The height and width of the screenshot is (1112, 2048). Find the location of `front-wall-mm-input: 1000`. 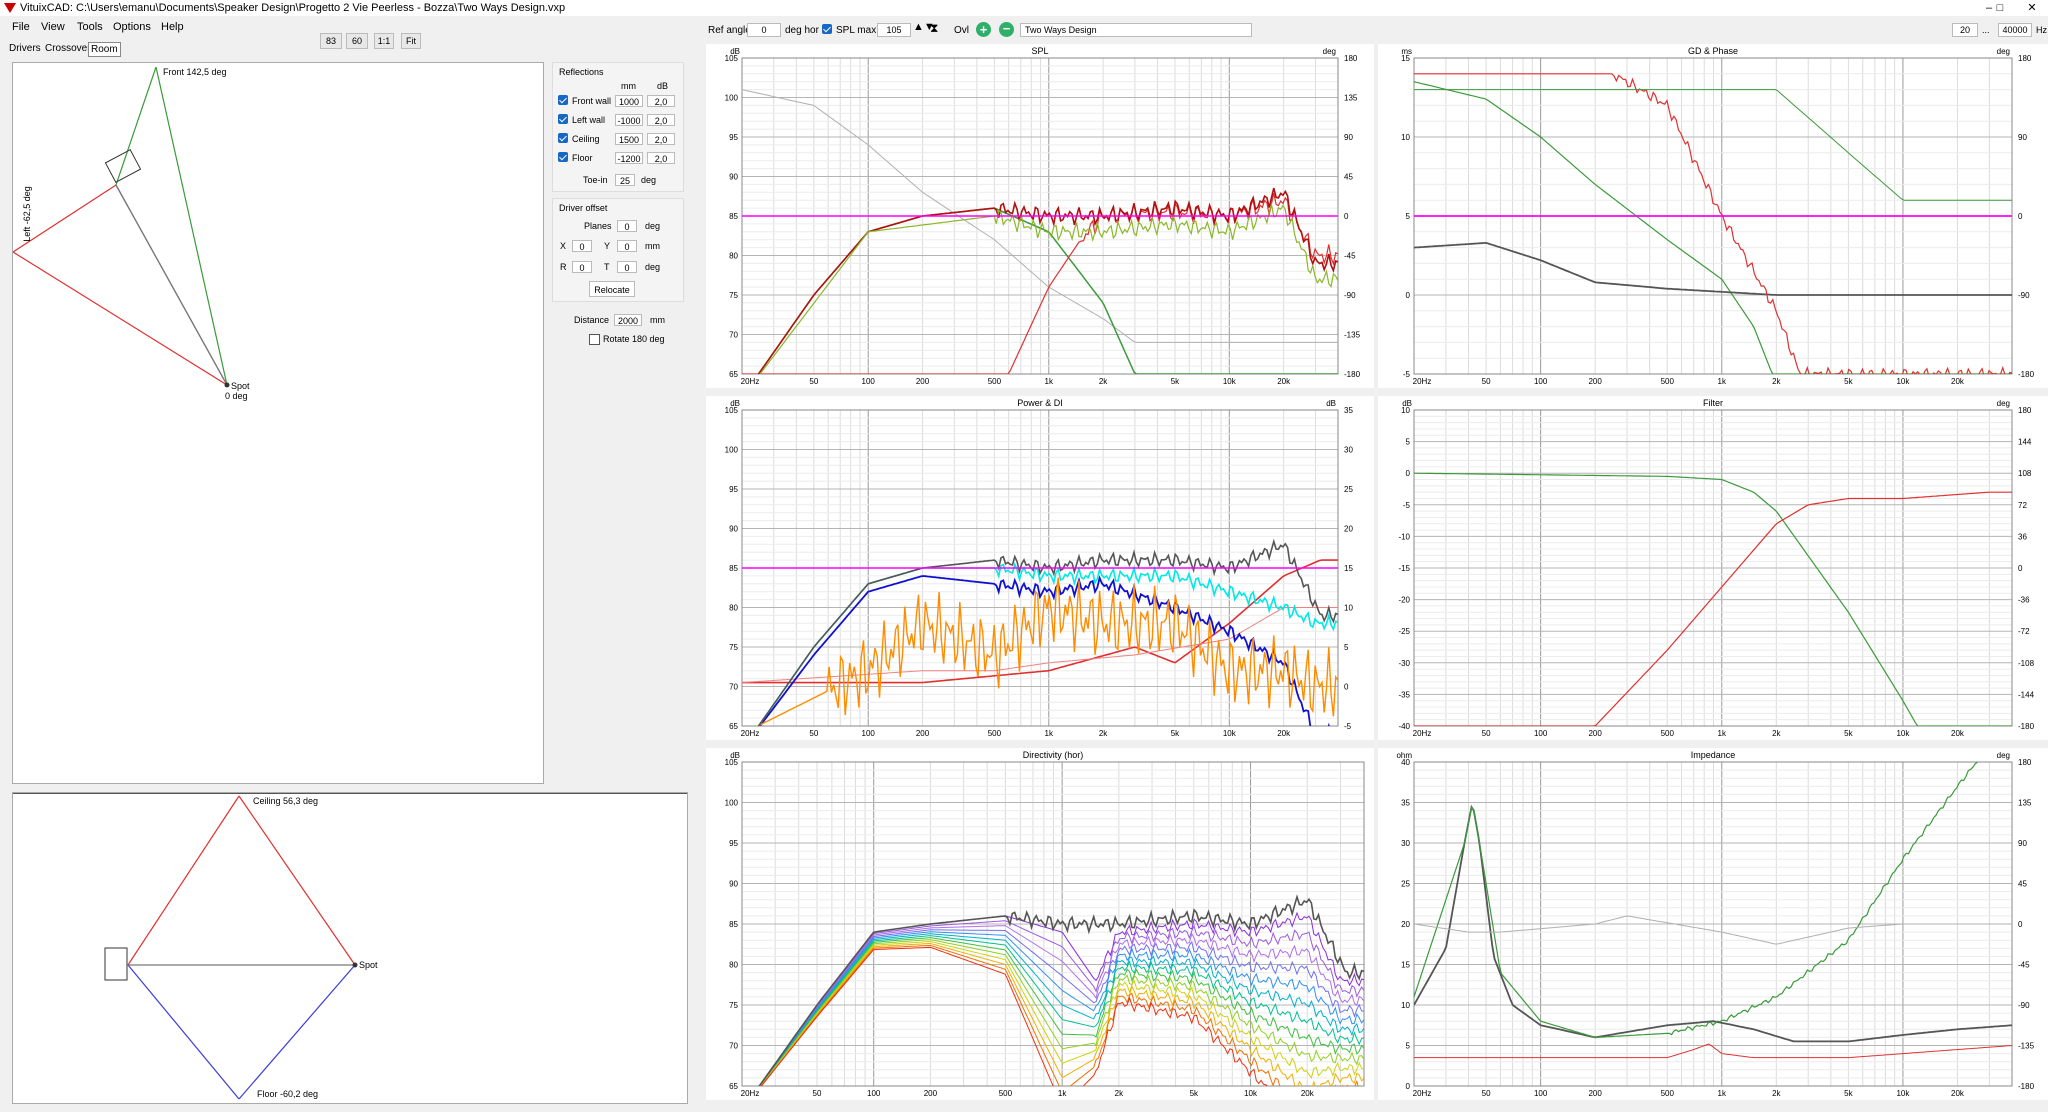

front-wall-mm-input: 1000 is located at coordinates (629, 101).